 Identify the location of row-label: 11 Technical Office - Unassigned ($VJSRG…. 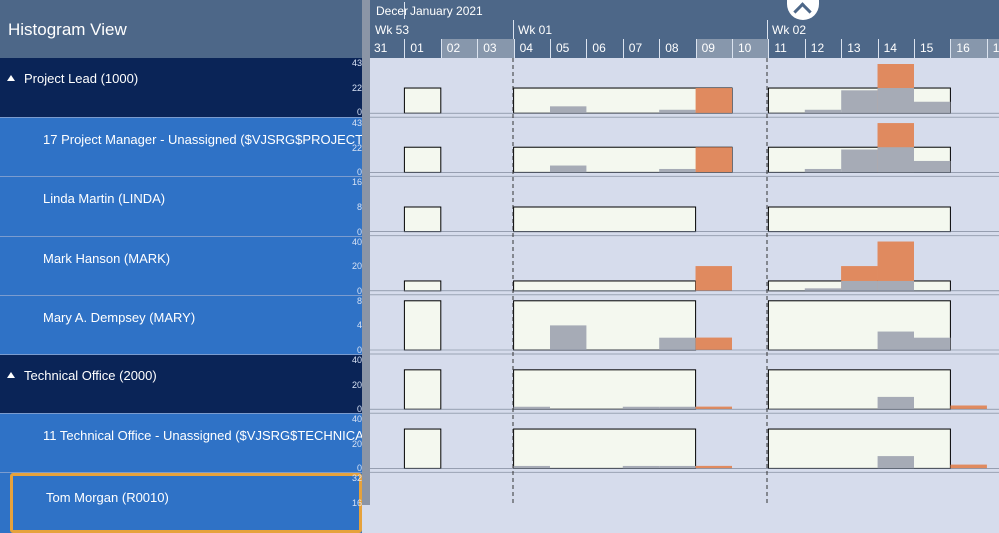
(202, 436).